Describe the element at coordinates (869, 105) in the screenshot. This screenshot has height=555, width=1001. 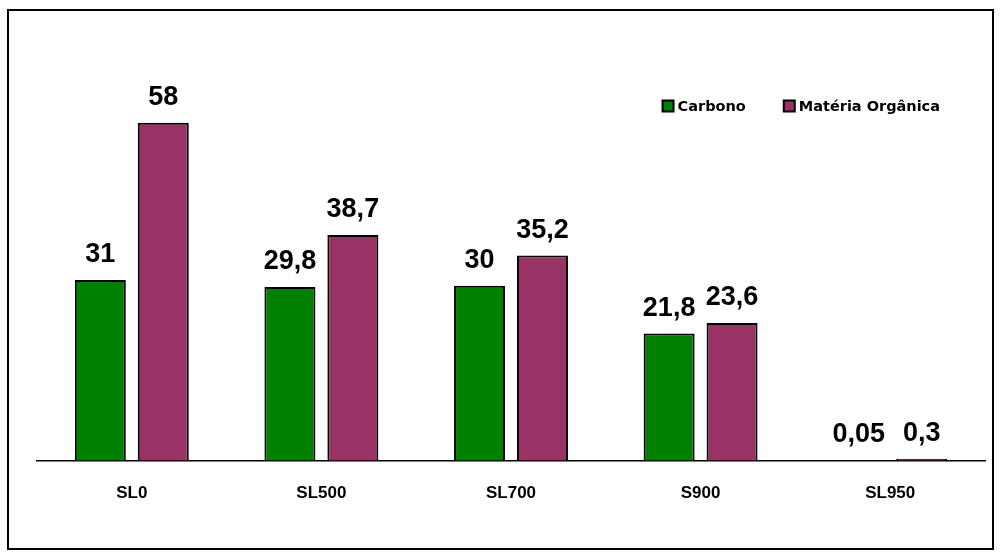
I see `legend-label: Matéria Orgânica` at that location.